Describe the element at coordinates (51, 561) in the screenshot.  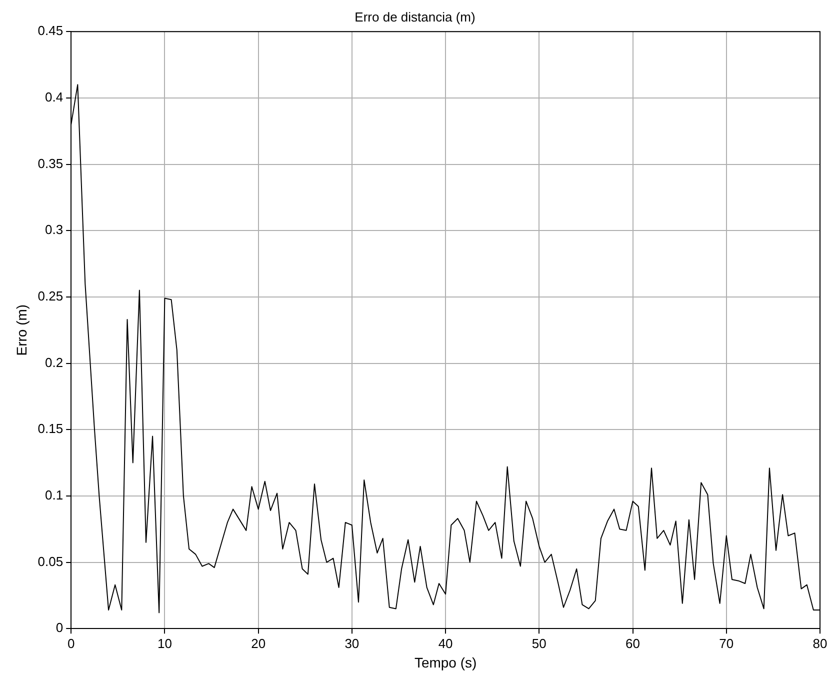
I see `y-tick-label: 0.05` at that location.